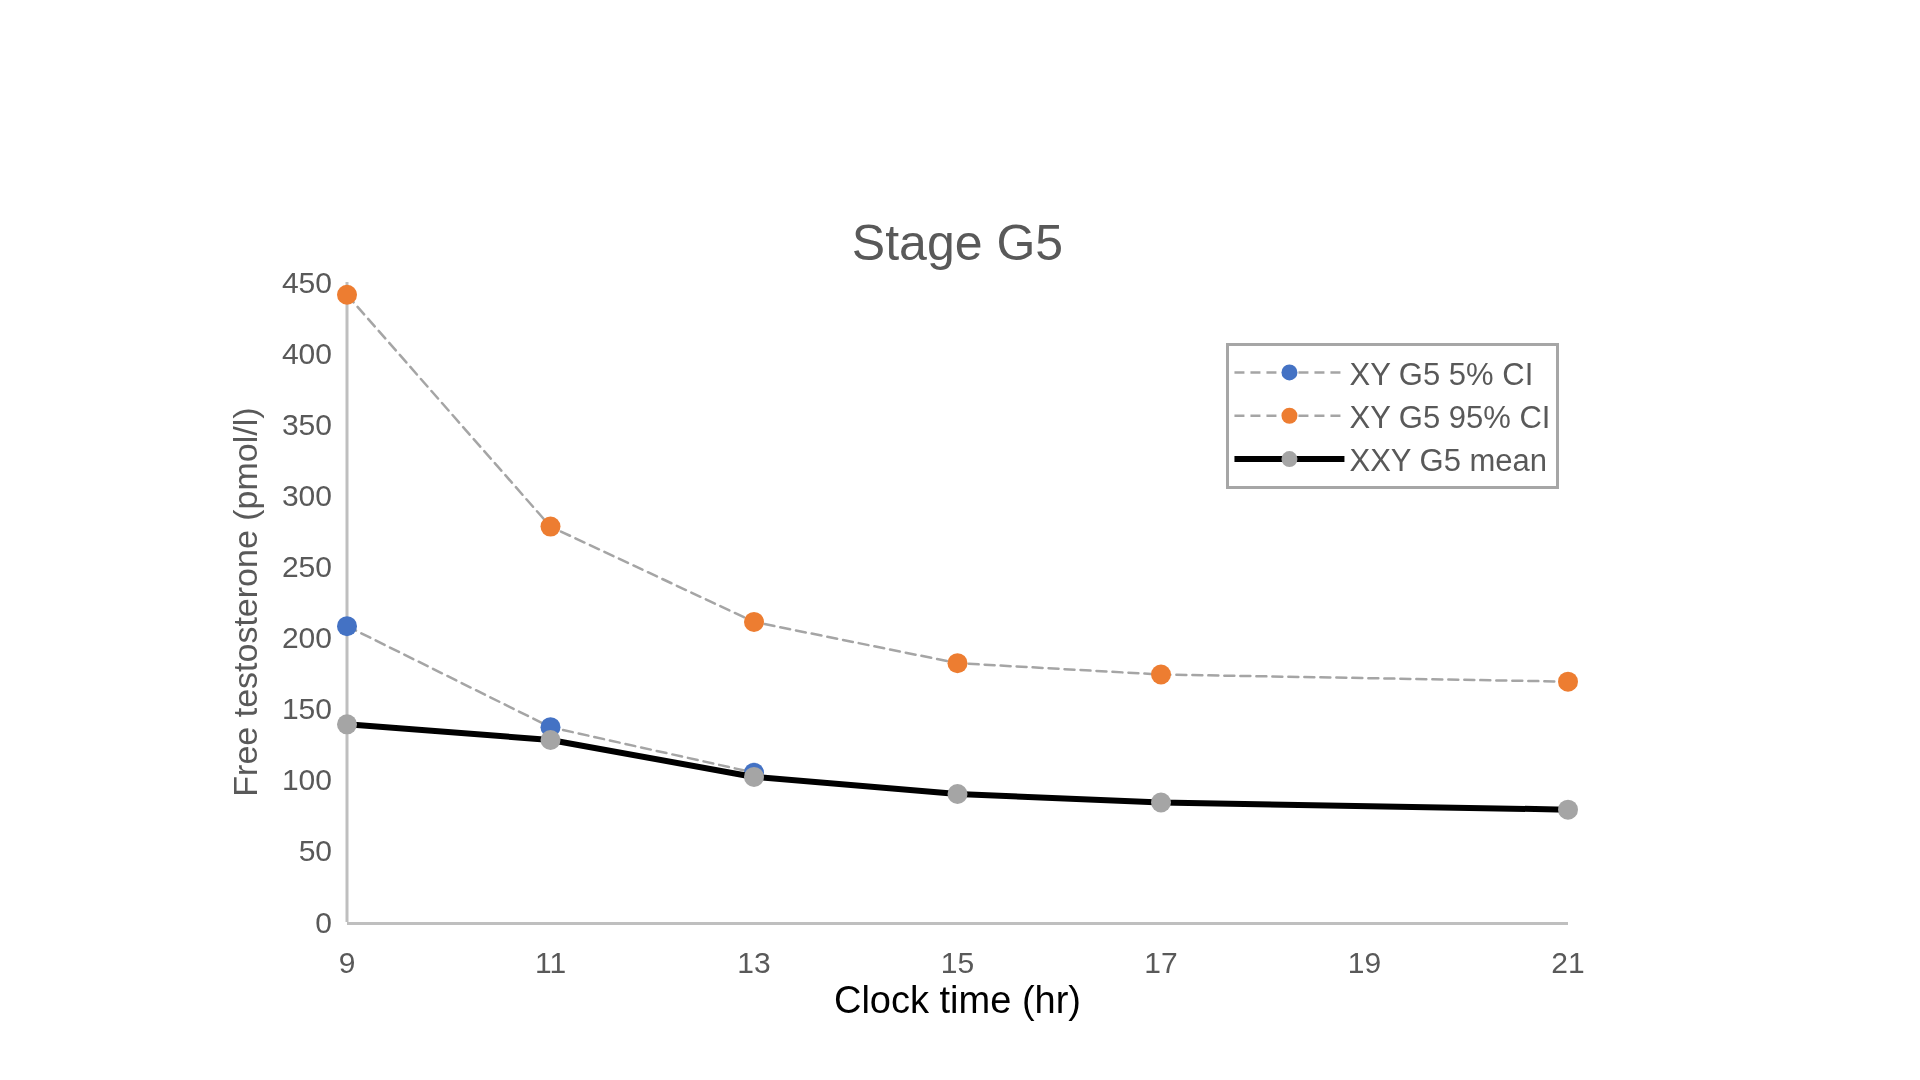 Image resolution: width=1920 pixels, height=1080 pixels. Describe the element at coordinates (306, 353) in the screenshot. I see `y-tick-label: 400` at that location.